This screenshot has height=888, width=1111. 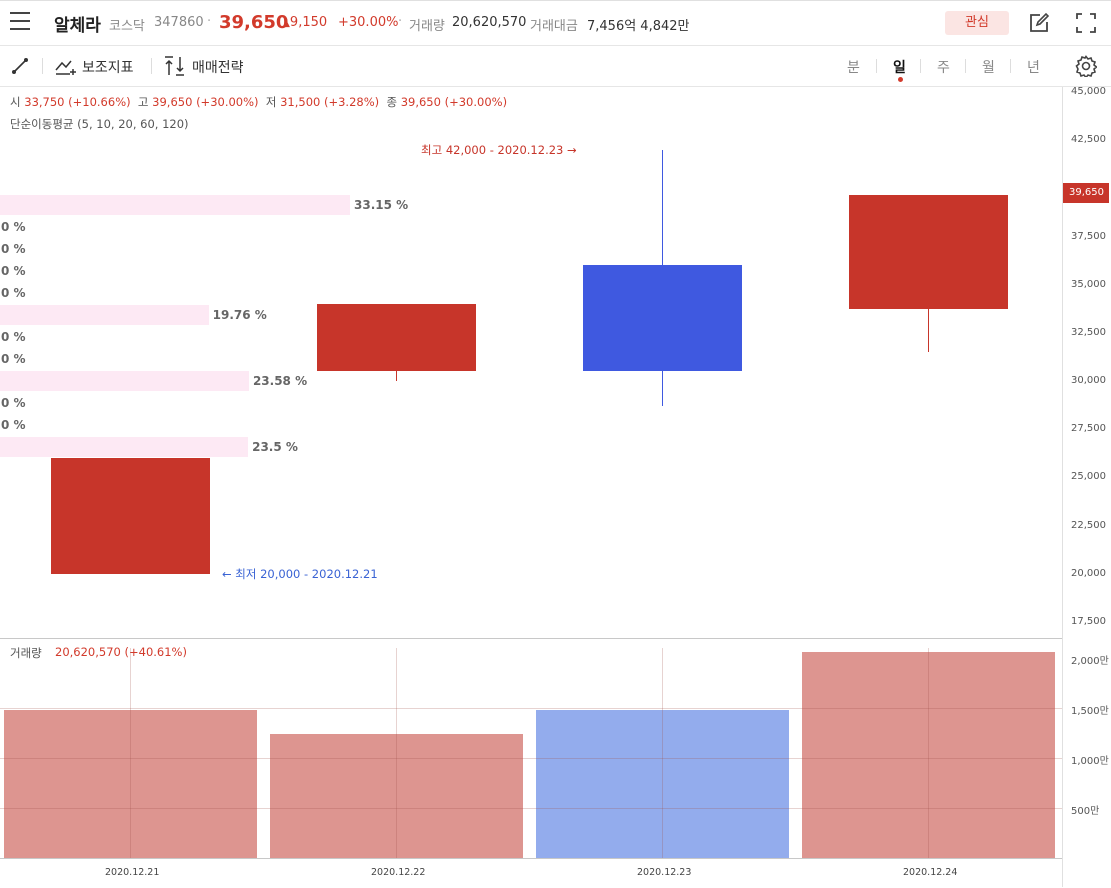 I want to click on strategy-button: 매매전략, so click(x=218, y=68).